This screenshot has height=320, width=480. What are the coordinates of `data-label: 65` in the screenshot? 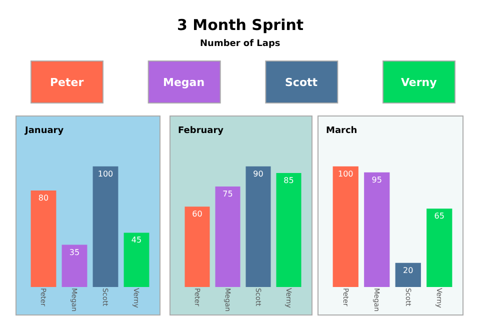 It's located at (439, 216).